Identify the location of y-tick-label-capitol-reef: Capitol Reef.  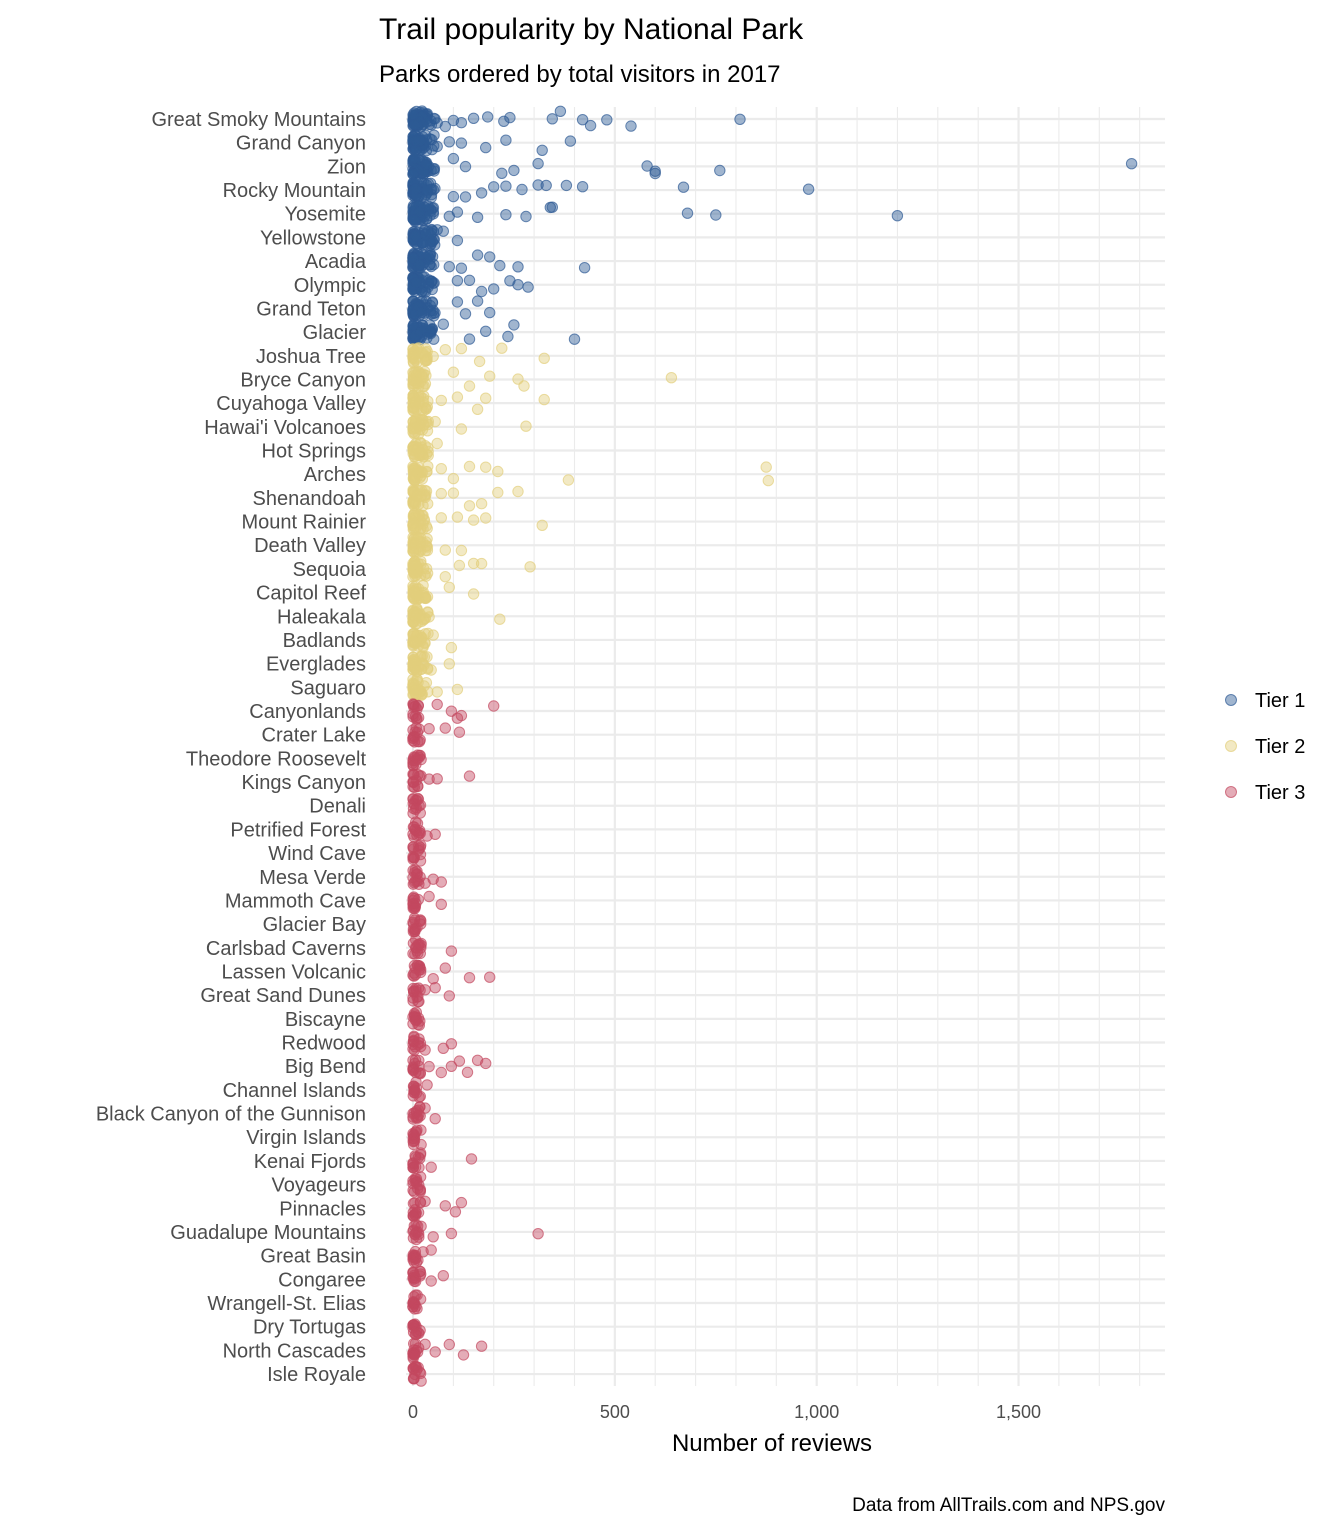
(311, 594).